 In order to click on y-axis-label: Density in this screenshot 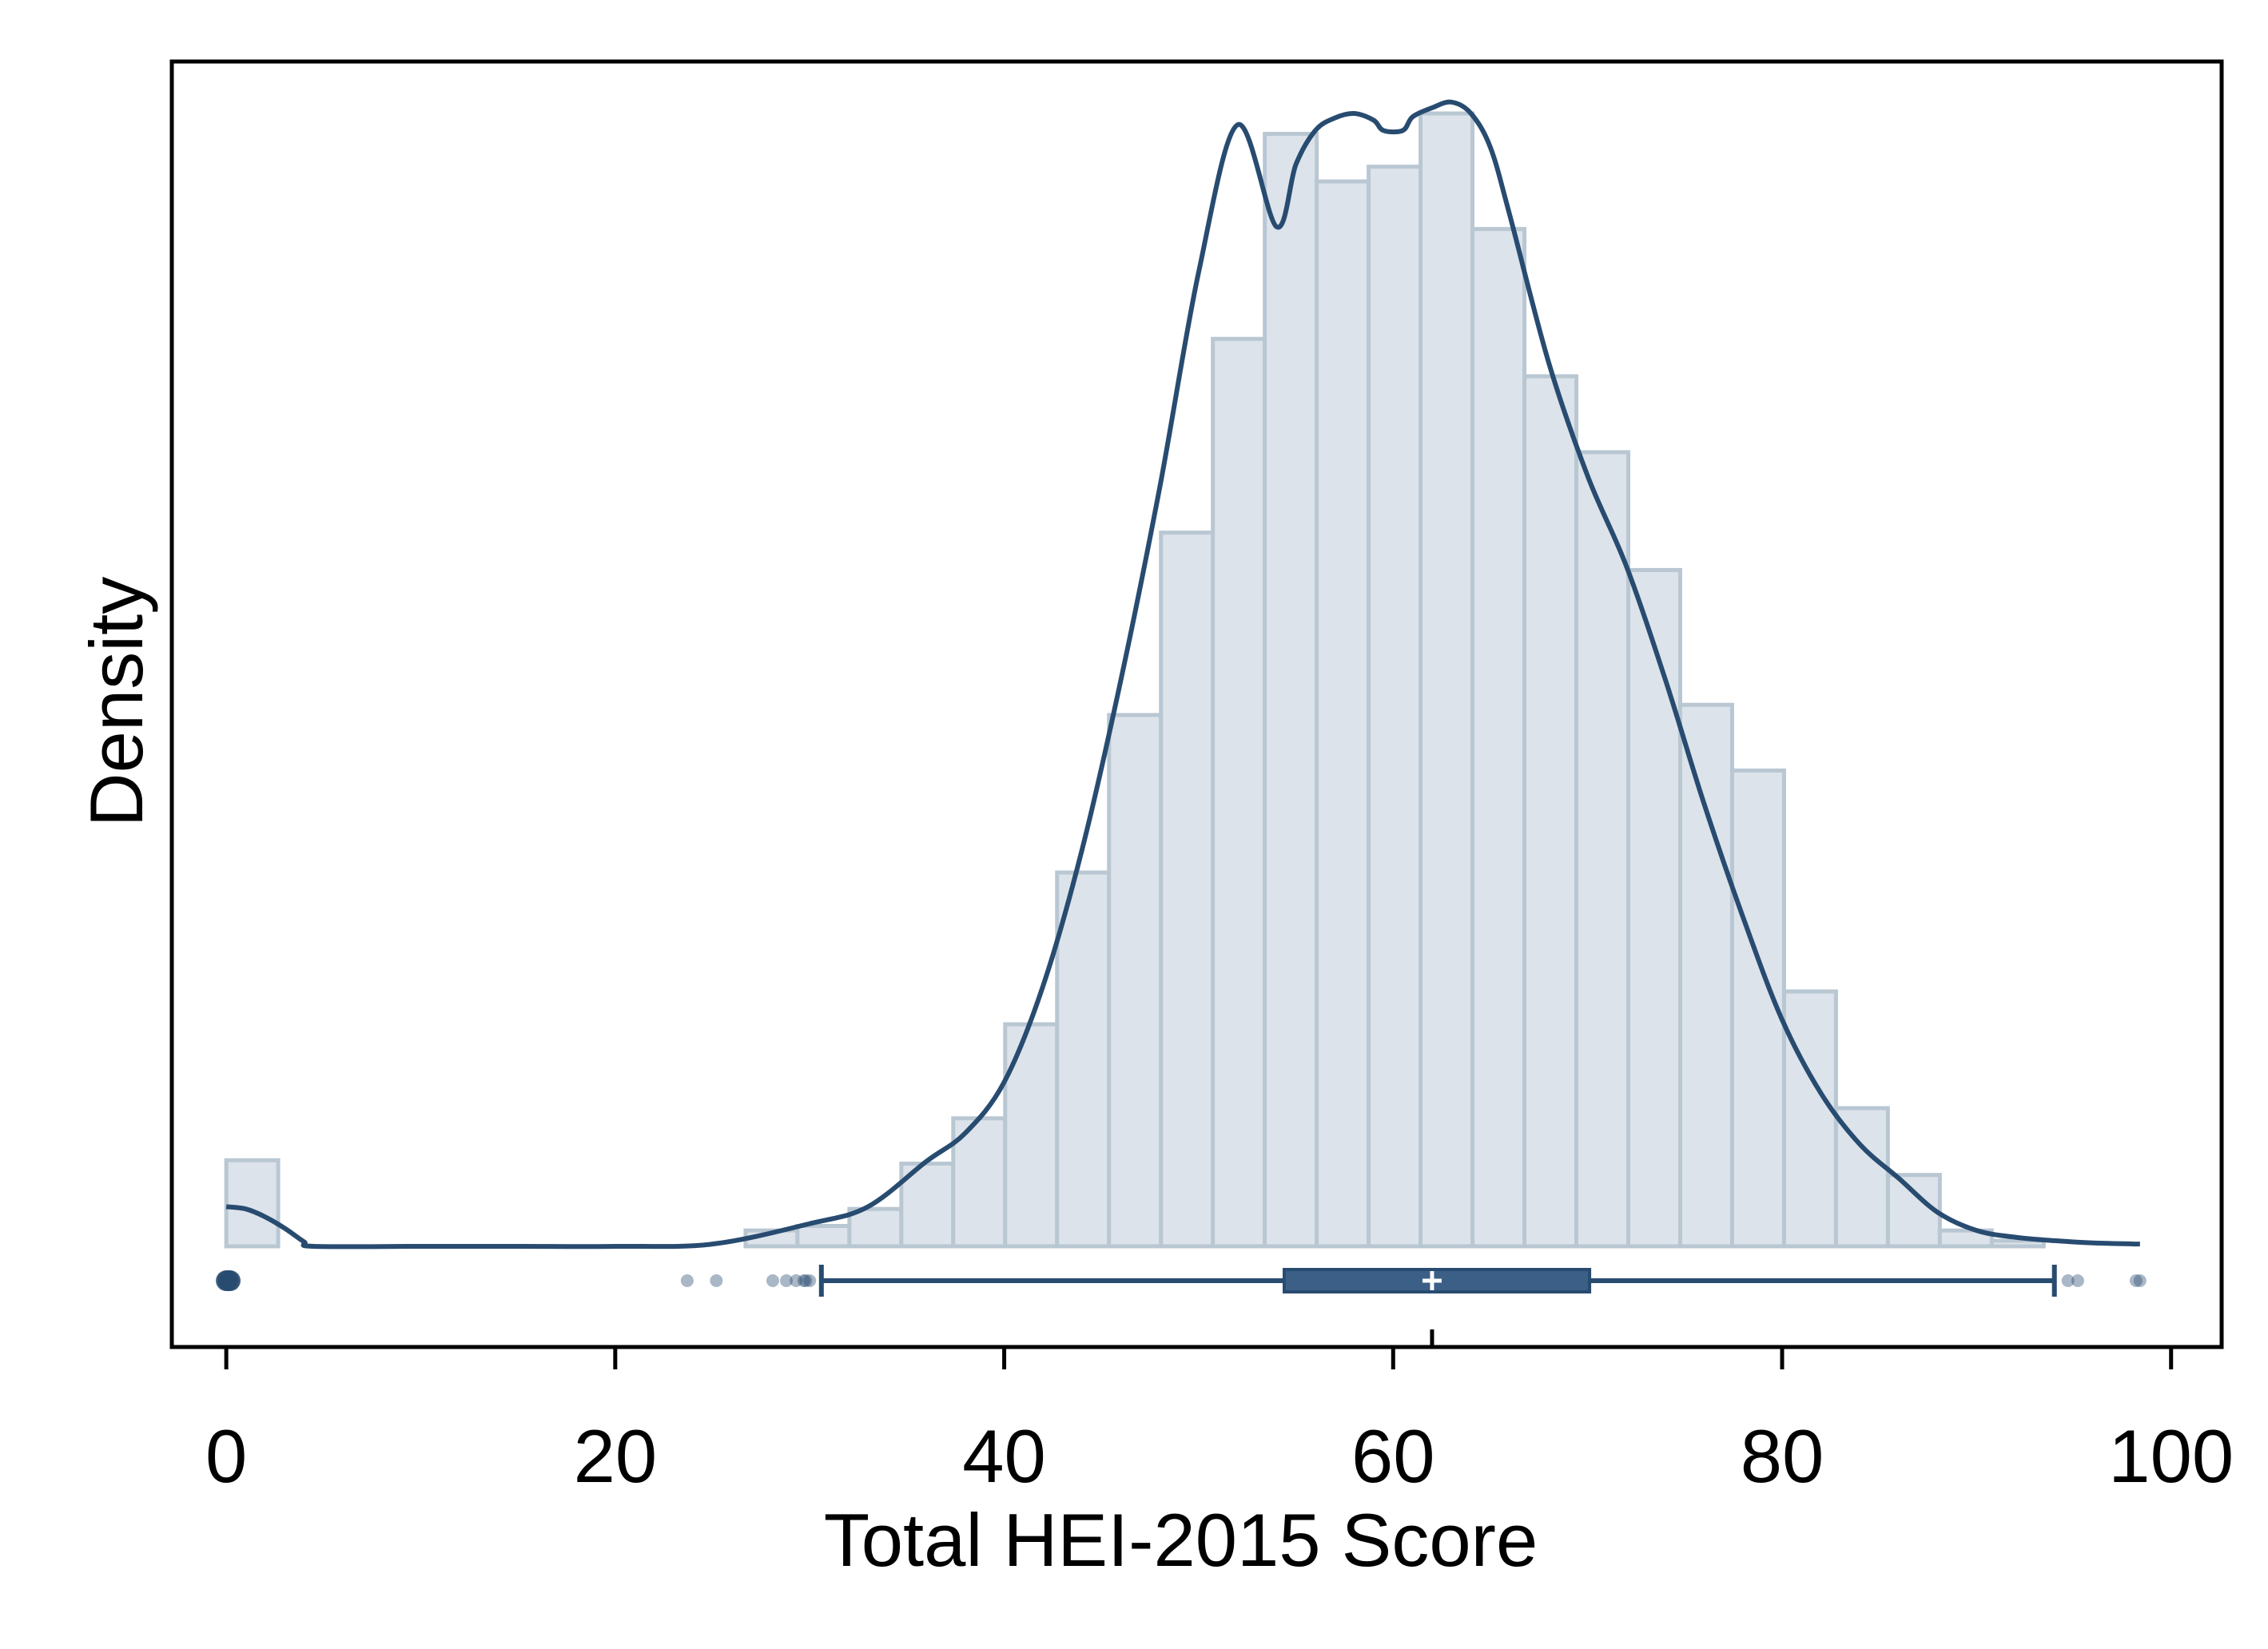, I will do `click(116, 702)`.